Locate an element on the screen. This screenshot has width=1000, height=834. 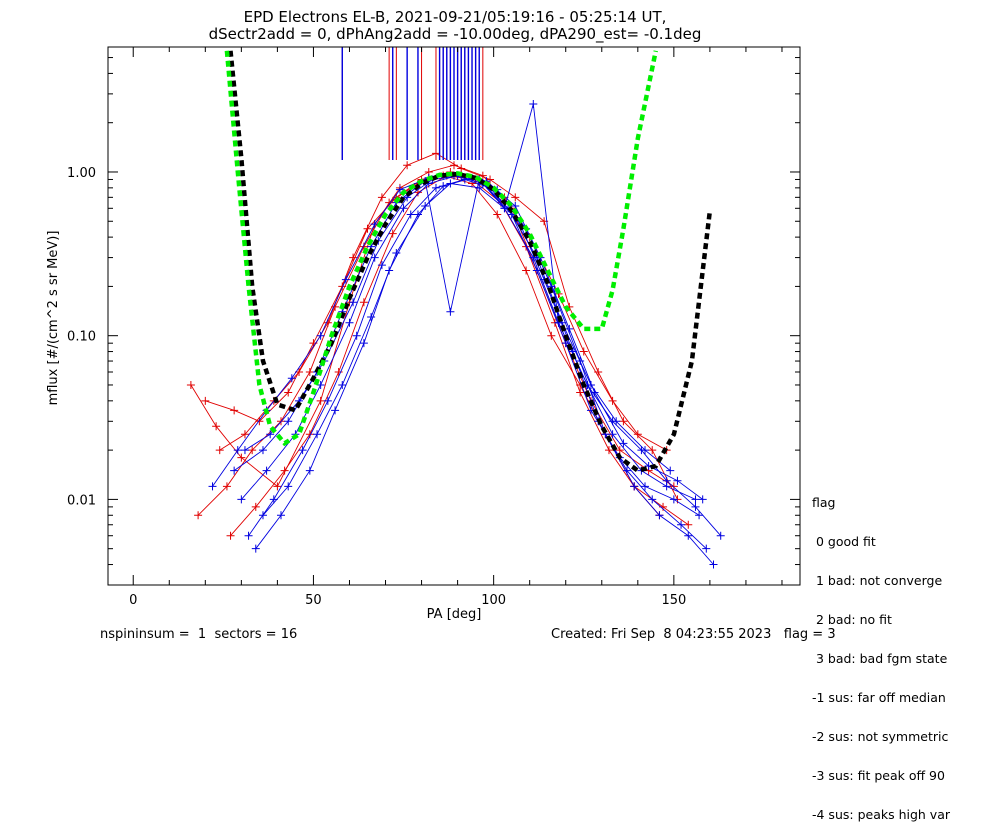
y-tick-label: 0.01 is located at coordinates (81, 500).